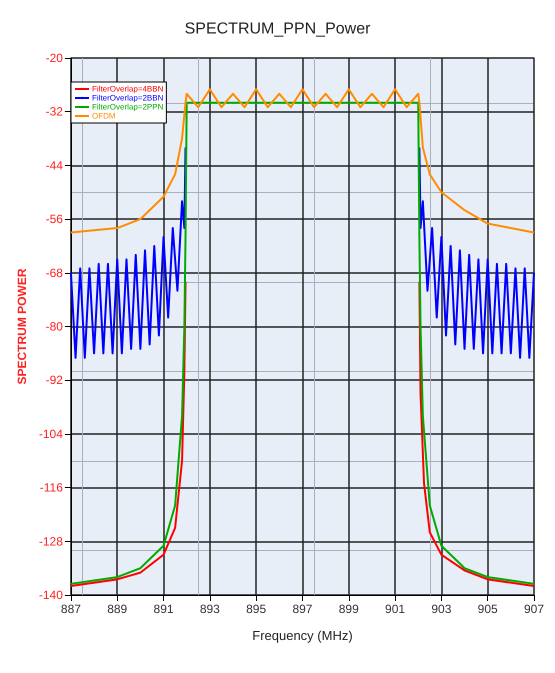  What do you see at coordinates (128, 107) in the screenshot?
I see `legend-label: FilterOverlap=2PPN` at bounding box center [128, 107].